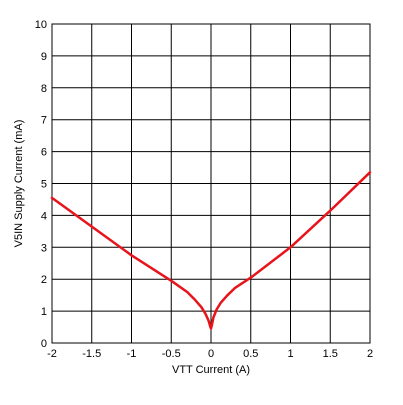 Image resolution: width=403 pixels, height=405 pixels. Describe the element at coordinates (171, 354) in the screenshot. I see `x-tick-label: -0.5` at that location.